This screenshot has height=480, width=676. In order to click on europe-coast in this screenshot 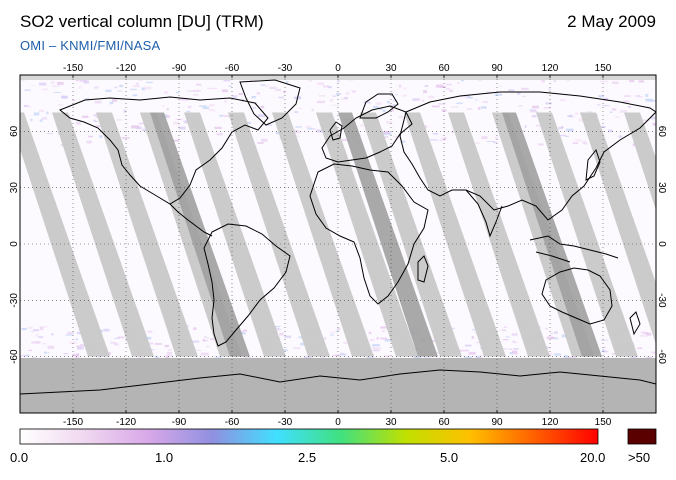, I will do `click(367, 134)`.